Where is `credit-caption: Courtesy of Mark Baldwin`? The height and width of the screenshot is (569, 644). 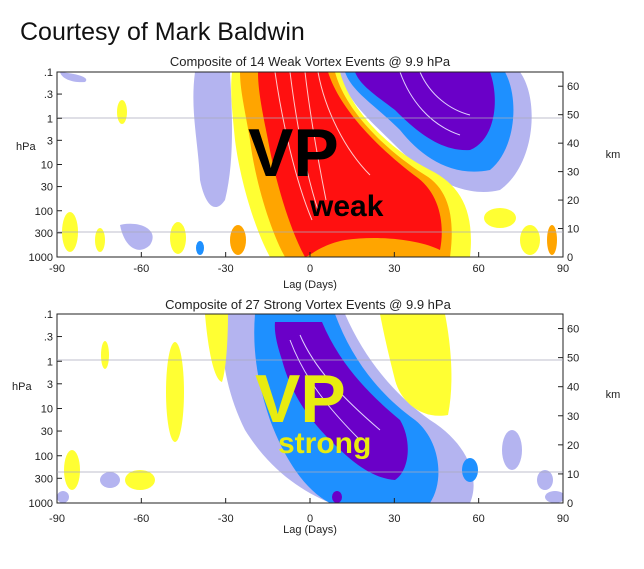 credit-caption: Courtesy of Mark Baldwin is located at coordinates (162, 32).